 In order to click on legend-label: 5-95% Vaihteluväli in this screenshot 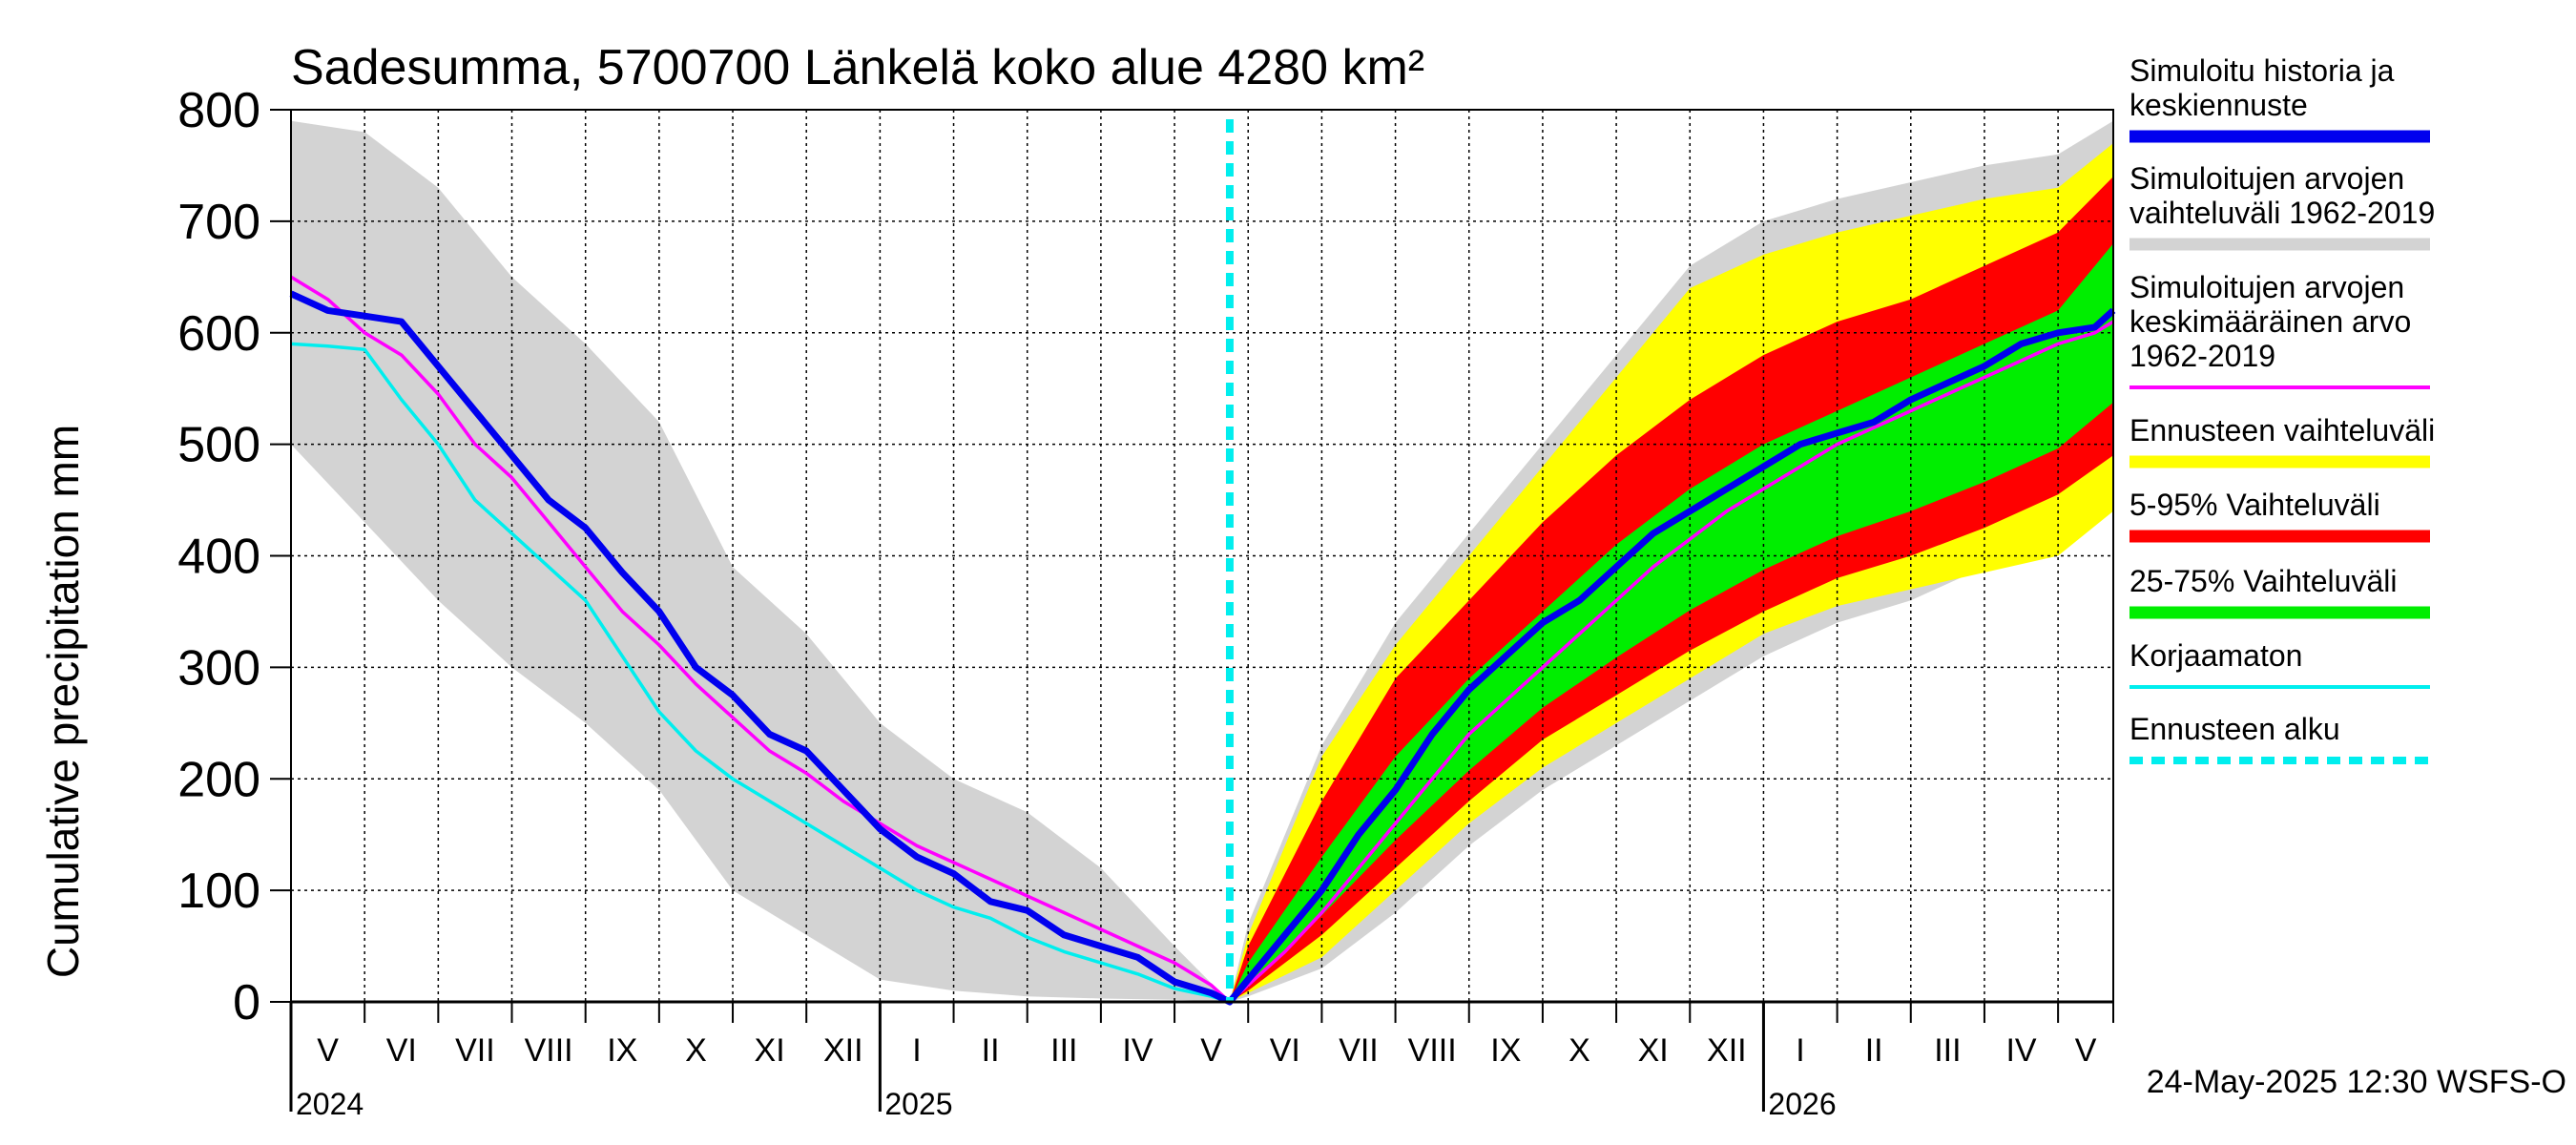, I will do `click(2254, 505)`.